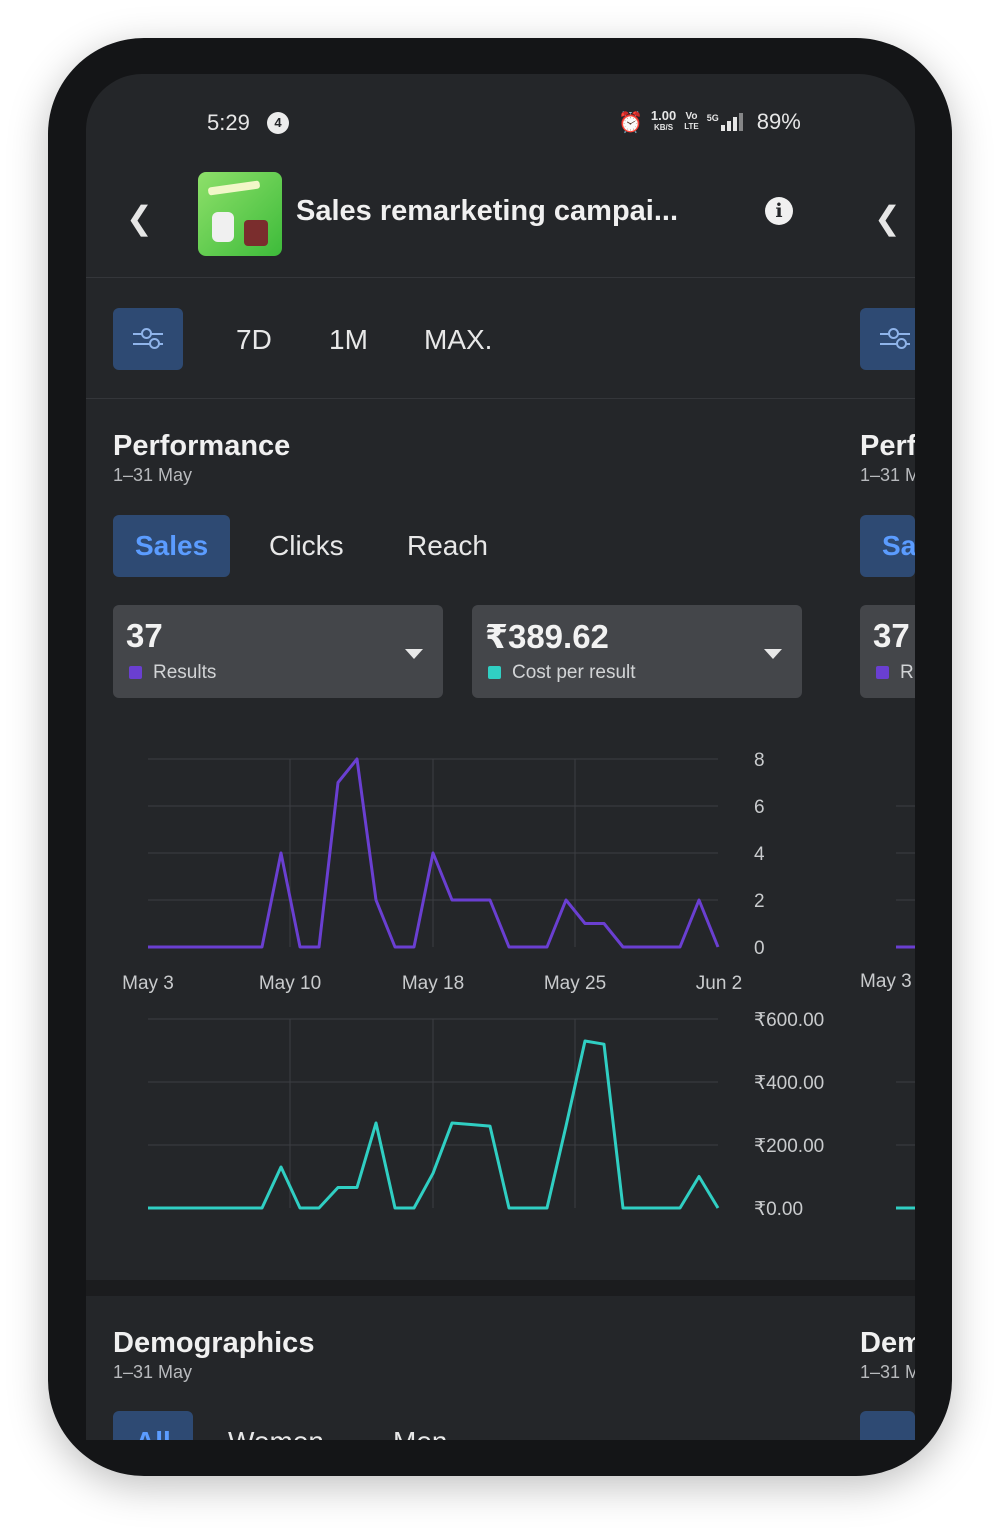 This screenshot has width=1000, height=1536. I want to click on x-tick-label: May 3, so click(148, 983).